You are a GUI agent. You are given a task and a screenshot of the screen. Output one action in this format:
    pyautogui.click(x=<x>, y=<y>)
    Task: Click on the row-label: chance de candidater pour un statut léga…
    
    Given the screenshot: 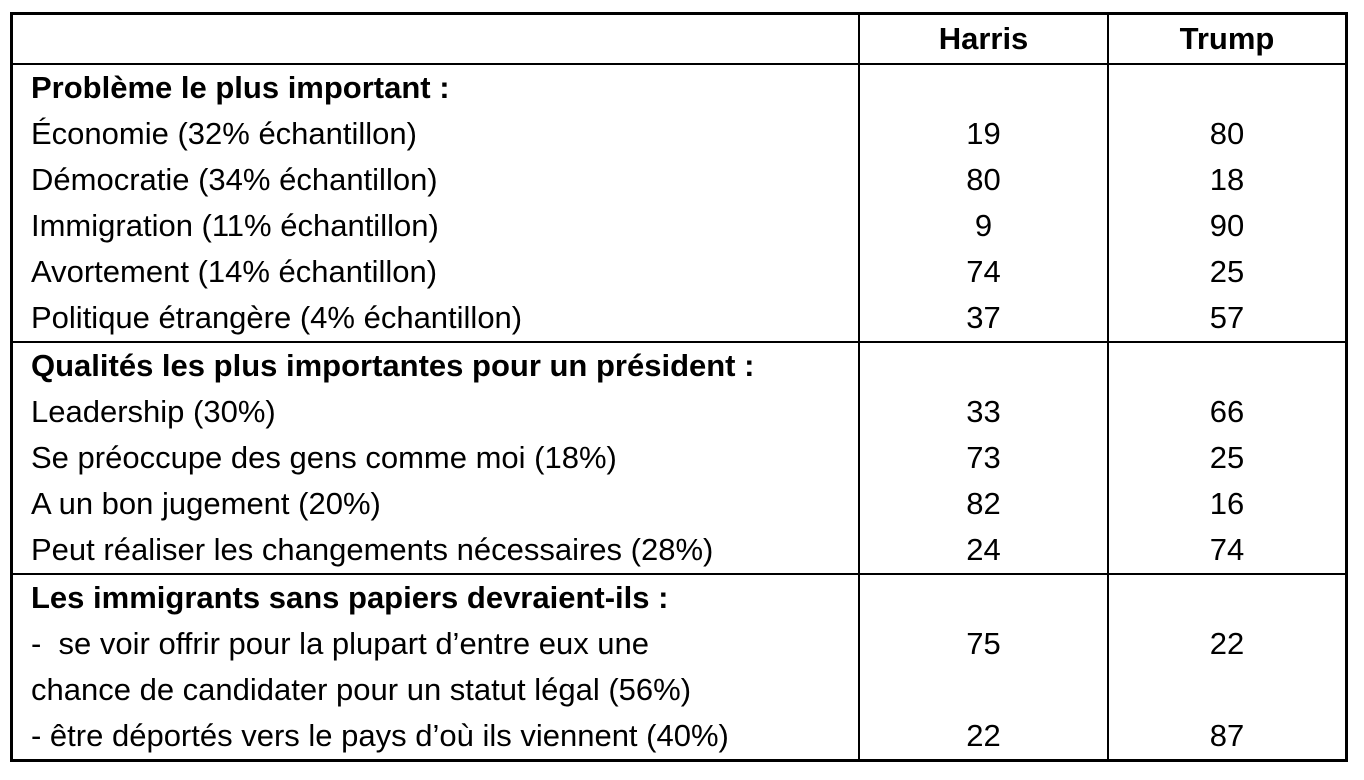 What is the action you would take?
    pyautogui.click(x=361, y=689)
    